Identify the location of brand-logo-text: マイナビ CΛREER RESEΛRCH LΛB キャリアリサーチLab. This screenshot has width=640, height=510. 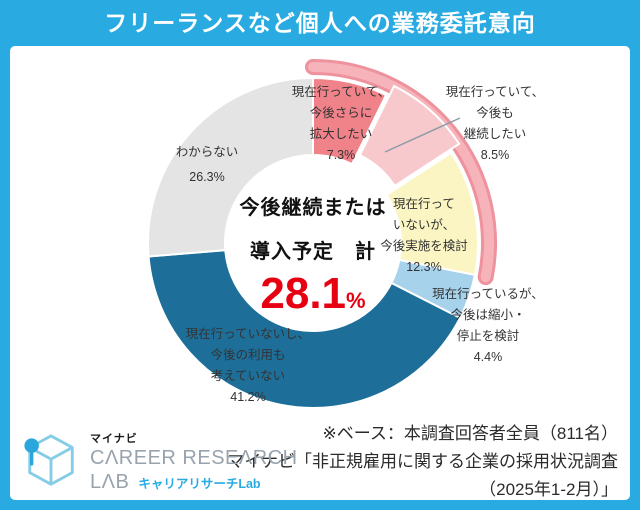
(194, 462).